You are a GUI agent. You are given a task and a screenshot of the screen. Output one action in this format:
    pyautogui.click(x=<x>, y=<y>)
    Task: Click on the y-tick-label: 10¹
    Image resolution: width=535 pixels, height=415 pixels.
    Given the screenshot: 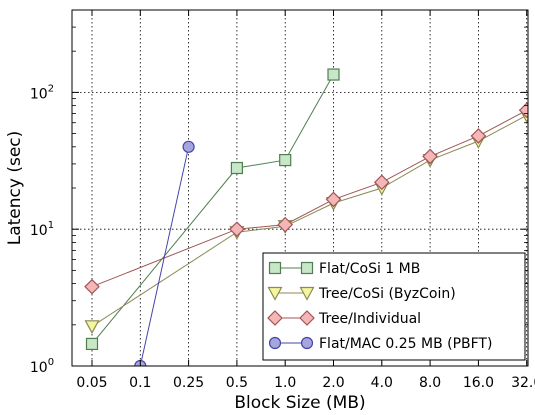 What is the action you would take?
    pyautogui.click(x=42, y=229)
    